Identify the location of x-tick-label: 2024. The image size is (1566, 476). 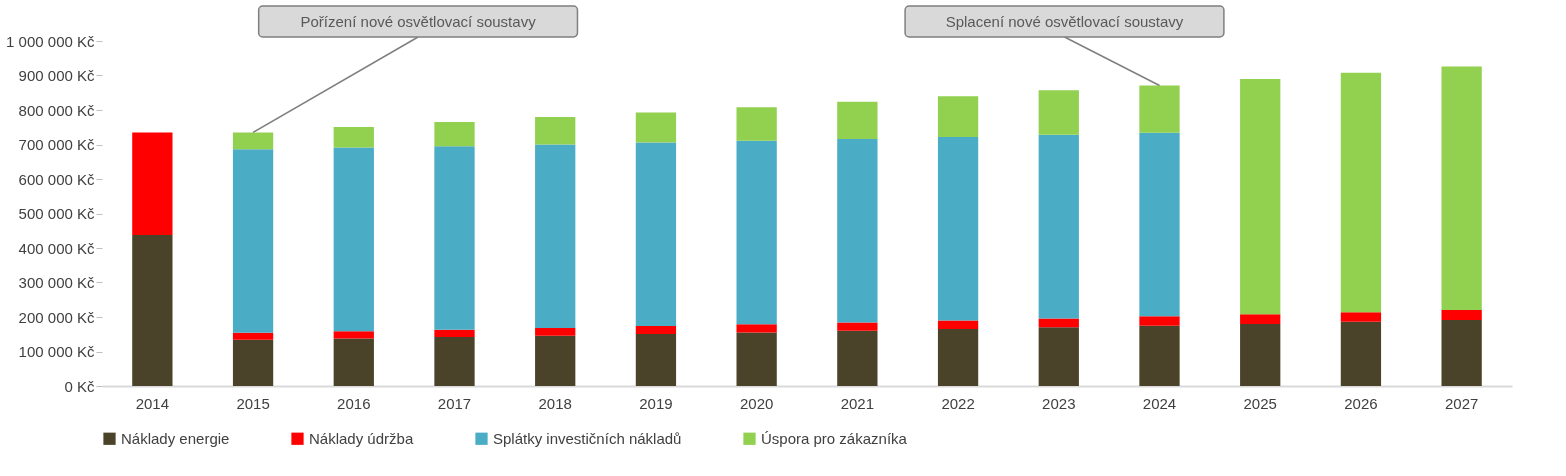
(1159, 403).